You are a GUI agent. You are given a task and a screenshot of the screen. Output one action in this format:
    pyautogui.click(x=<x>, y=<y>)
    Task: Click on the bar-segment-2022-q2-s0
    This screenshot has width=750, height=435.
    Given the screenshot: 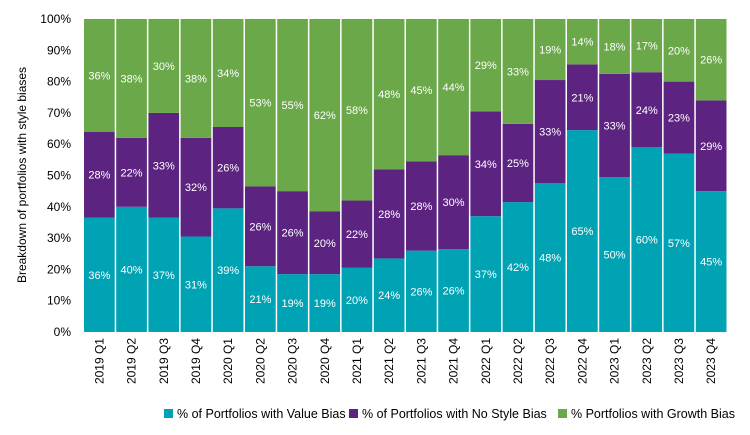 What is the action you would take?
    pyautogui.click(x=518, y=267)
    